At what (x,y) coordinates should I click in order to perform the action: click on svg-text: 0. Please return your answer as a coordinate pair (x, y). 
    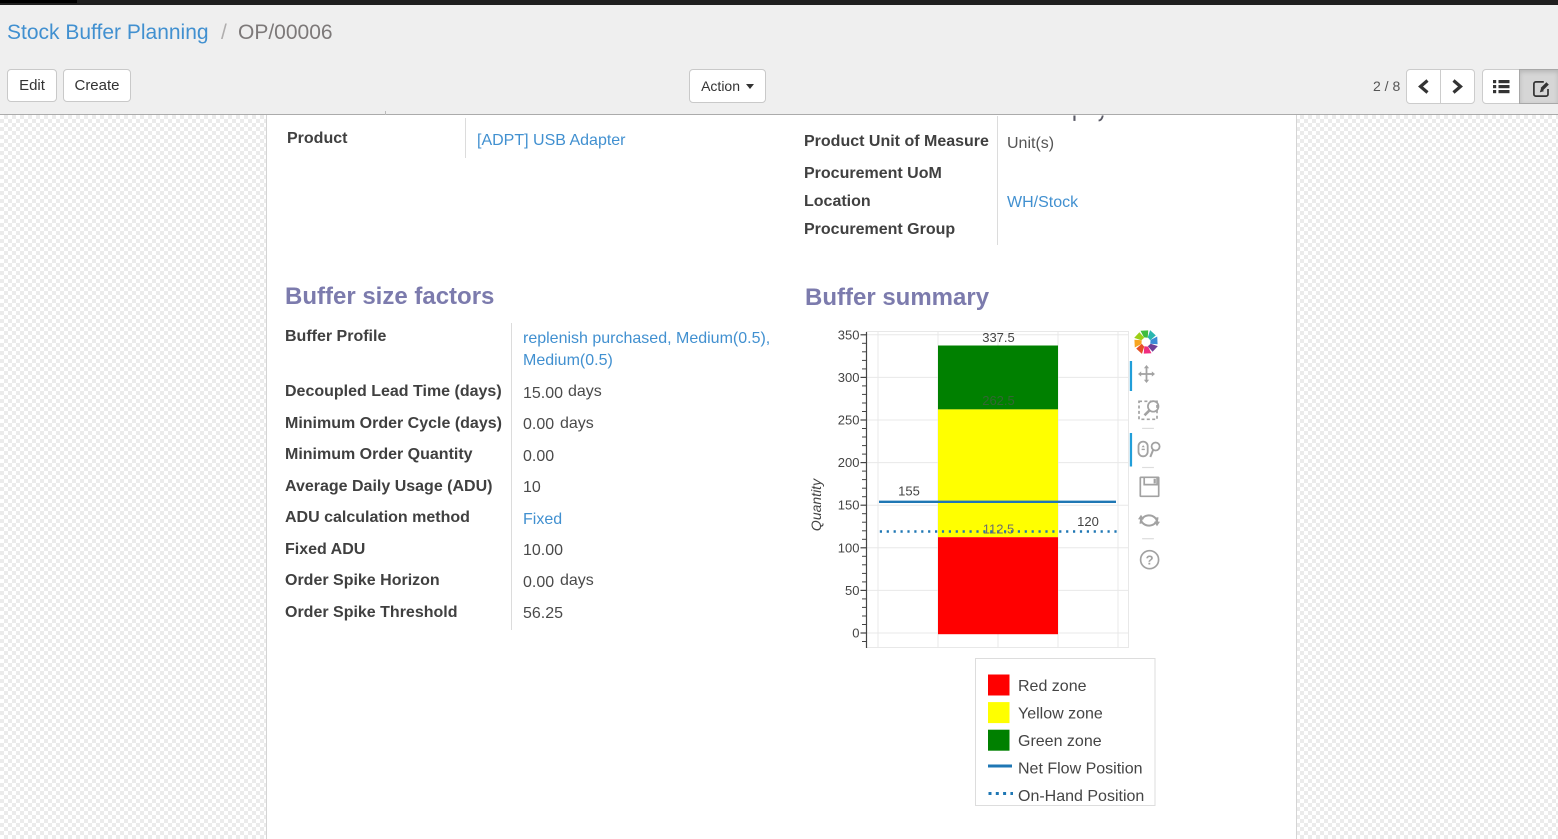
    Looking at the image, I should click on (855, 633).